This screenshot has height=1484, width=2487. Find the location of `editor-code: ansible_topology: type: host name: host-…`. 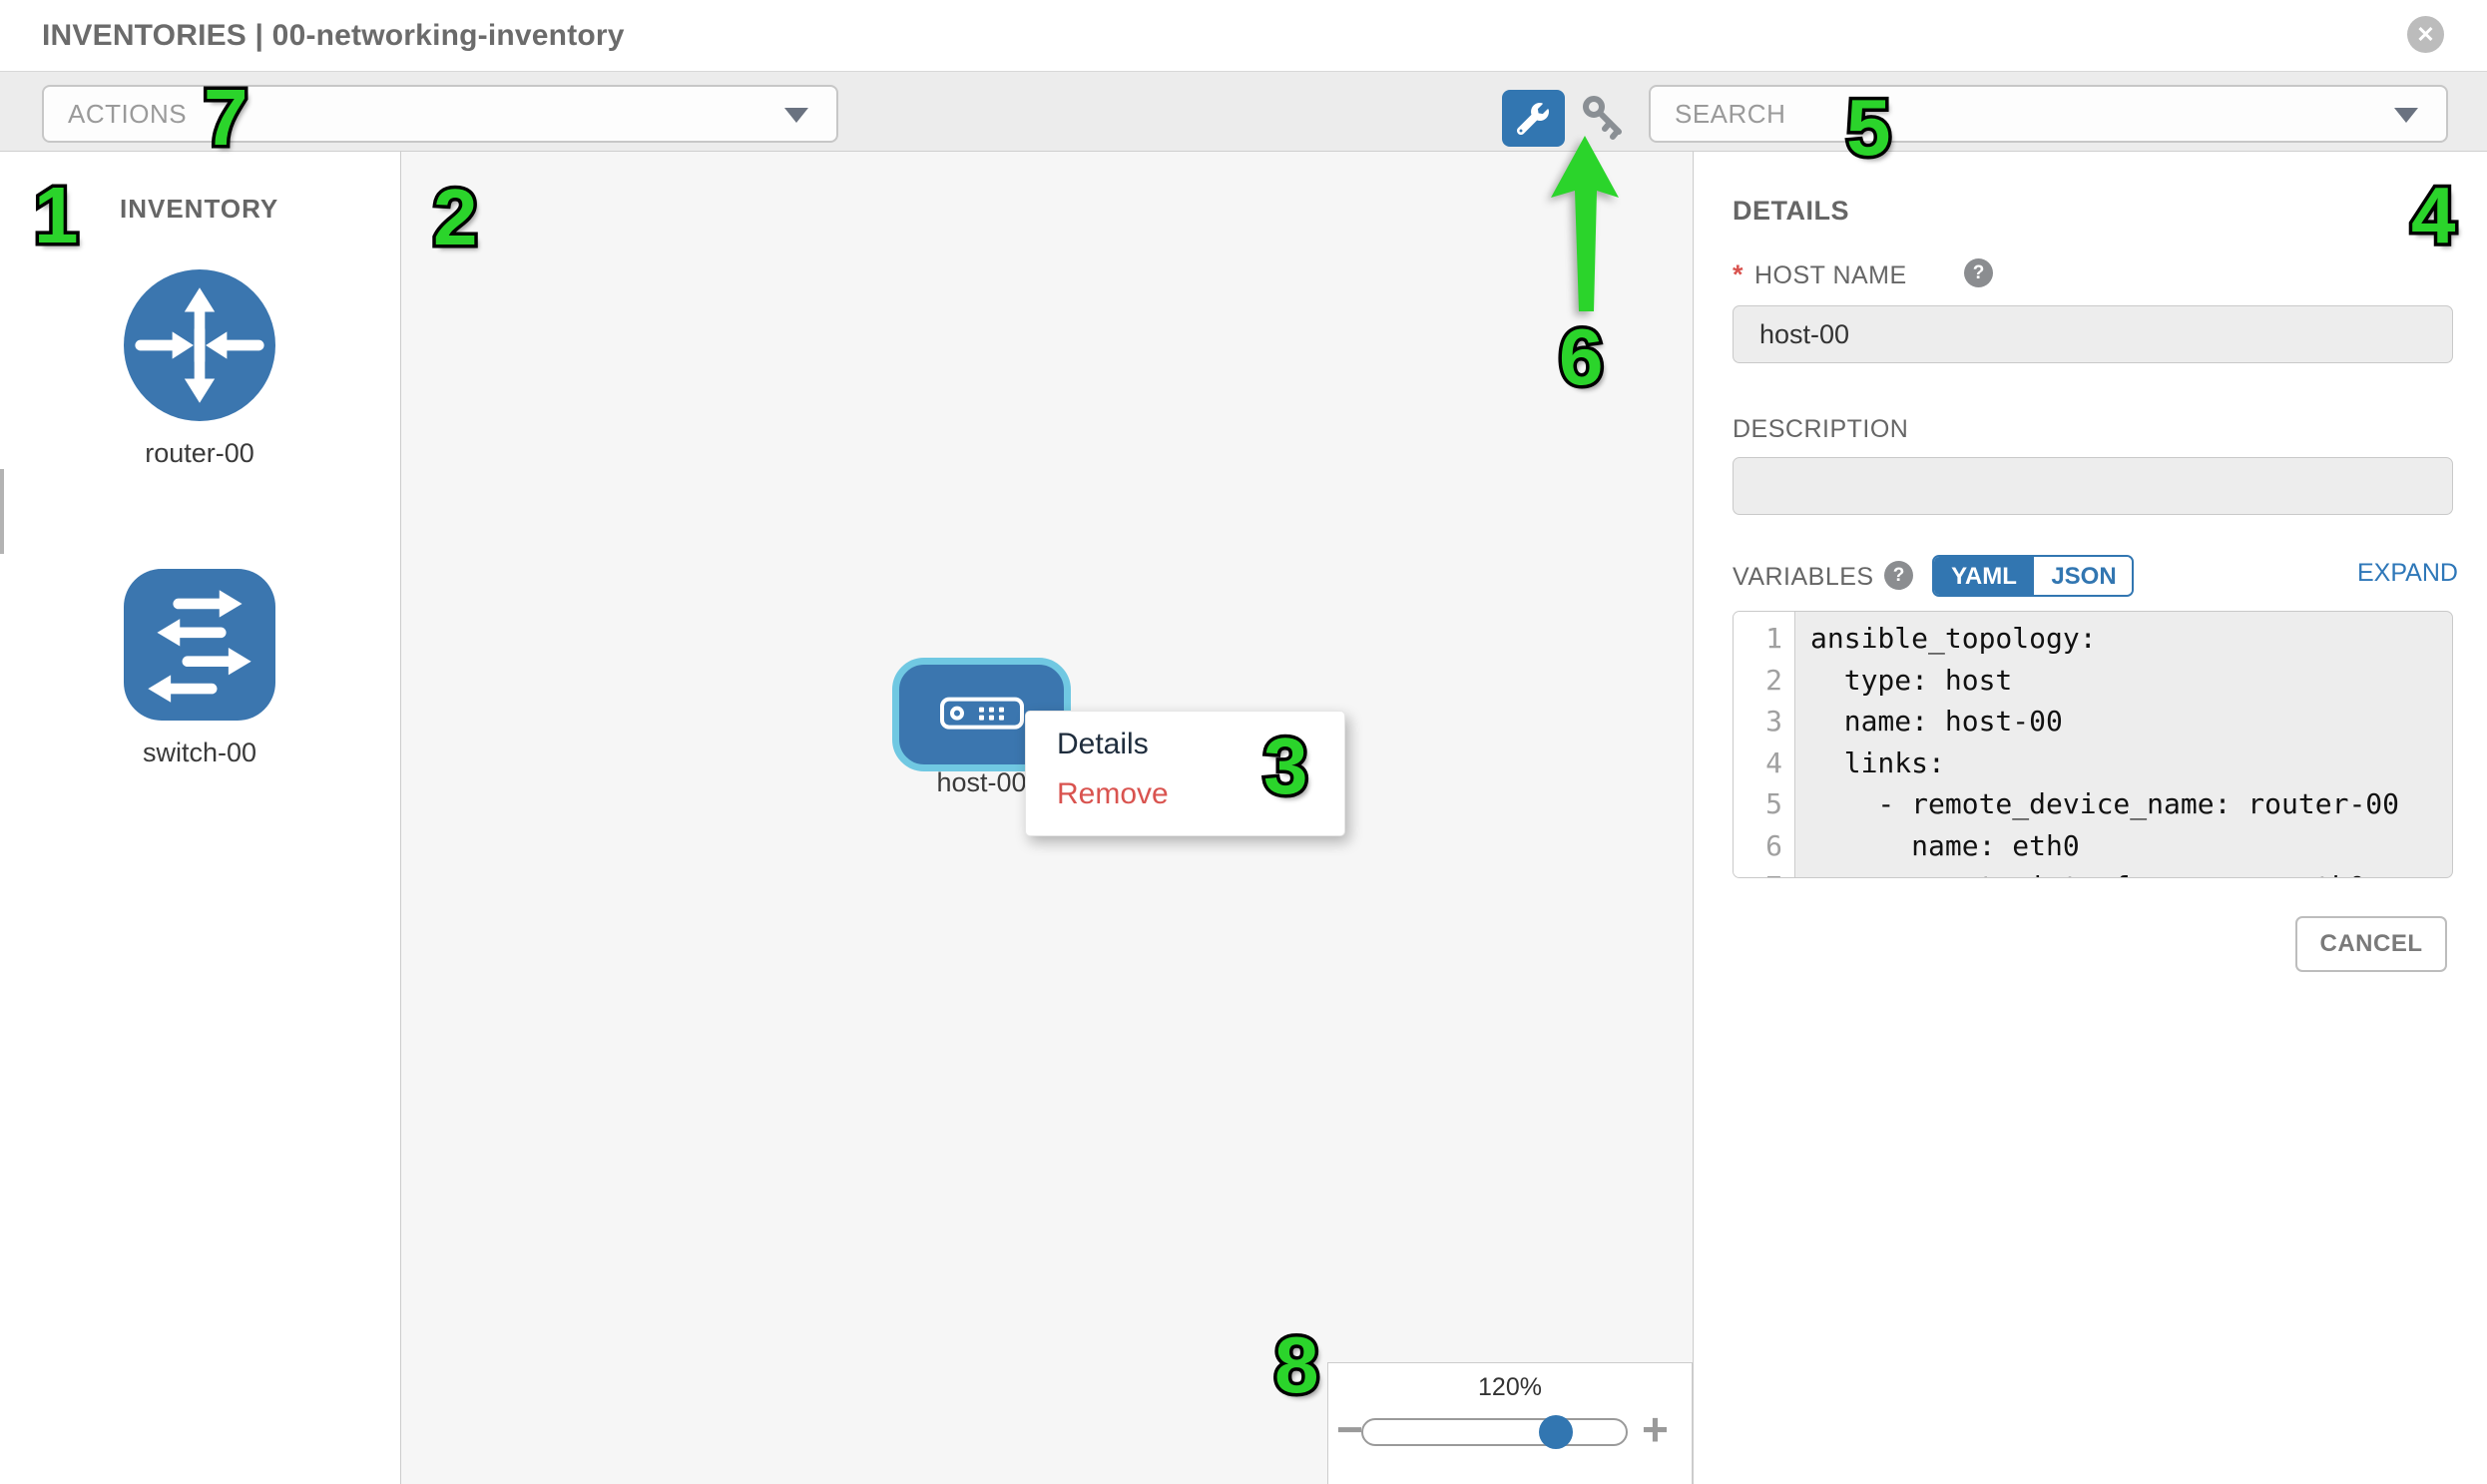

editor-code: ansible_topology: type: host name: host-… is located at coordinates (2124, 744).